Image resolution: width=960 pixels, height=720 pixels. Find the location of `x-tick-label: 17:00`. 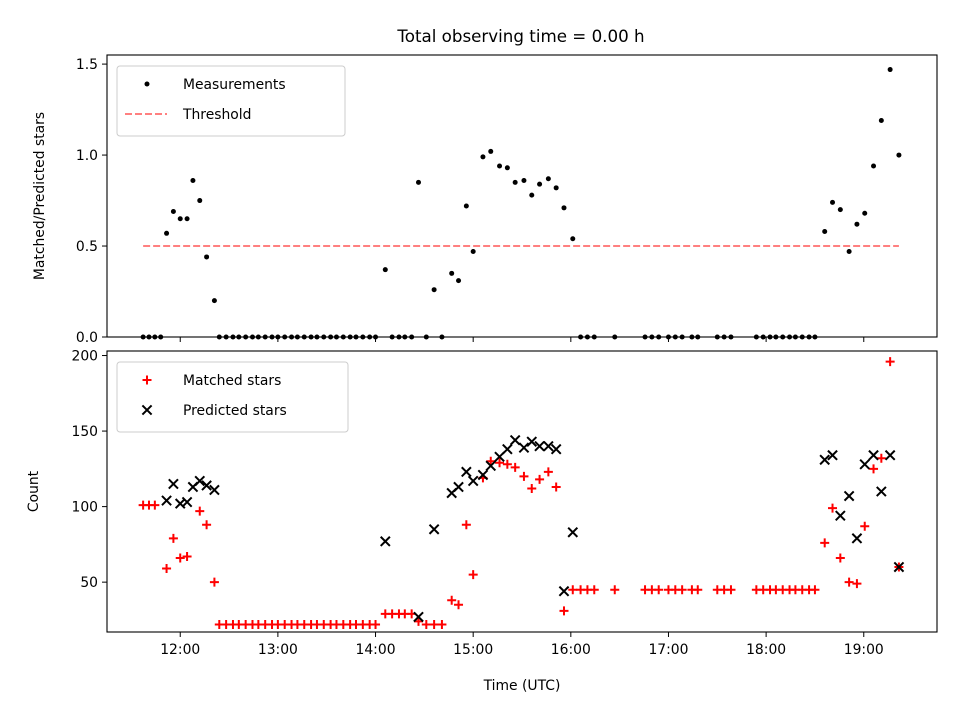

x-tick-label: 17:00 is located at coordinates (668, 650).